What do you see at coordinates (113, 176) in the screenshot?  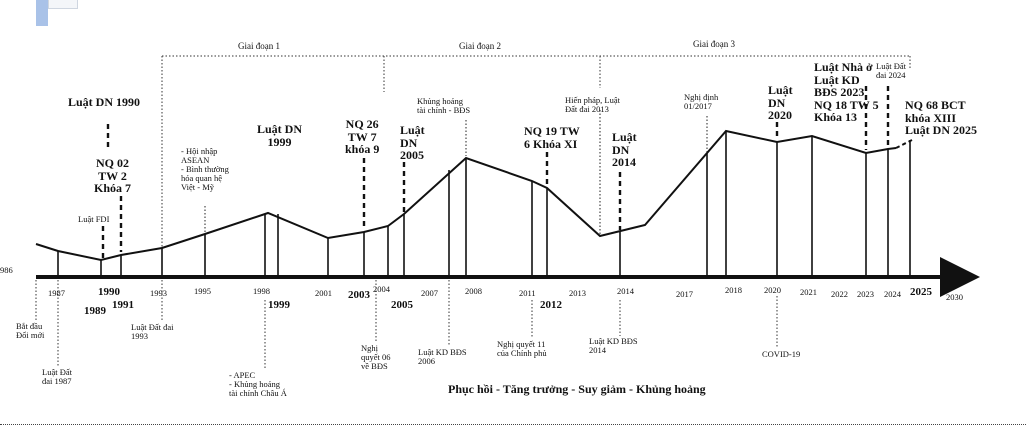 I see `label-nq-02: NQ 02 TW 2 Khóa 7` at bounding box center [113, 176].